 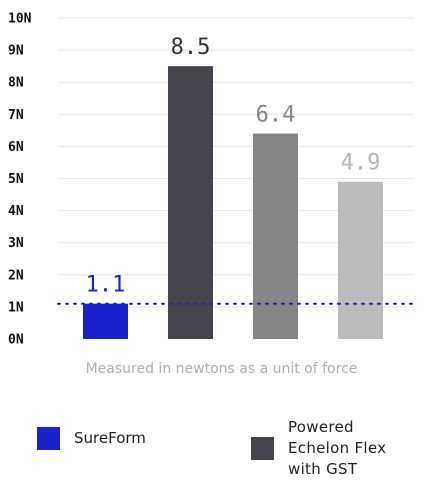 What do you see at coordinates (16, 243) in the screenshot?
I see `y-tick-label: 3N` at bounding box center [16, 243].